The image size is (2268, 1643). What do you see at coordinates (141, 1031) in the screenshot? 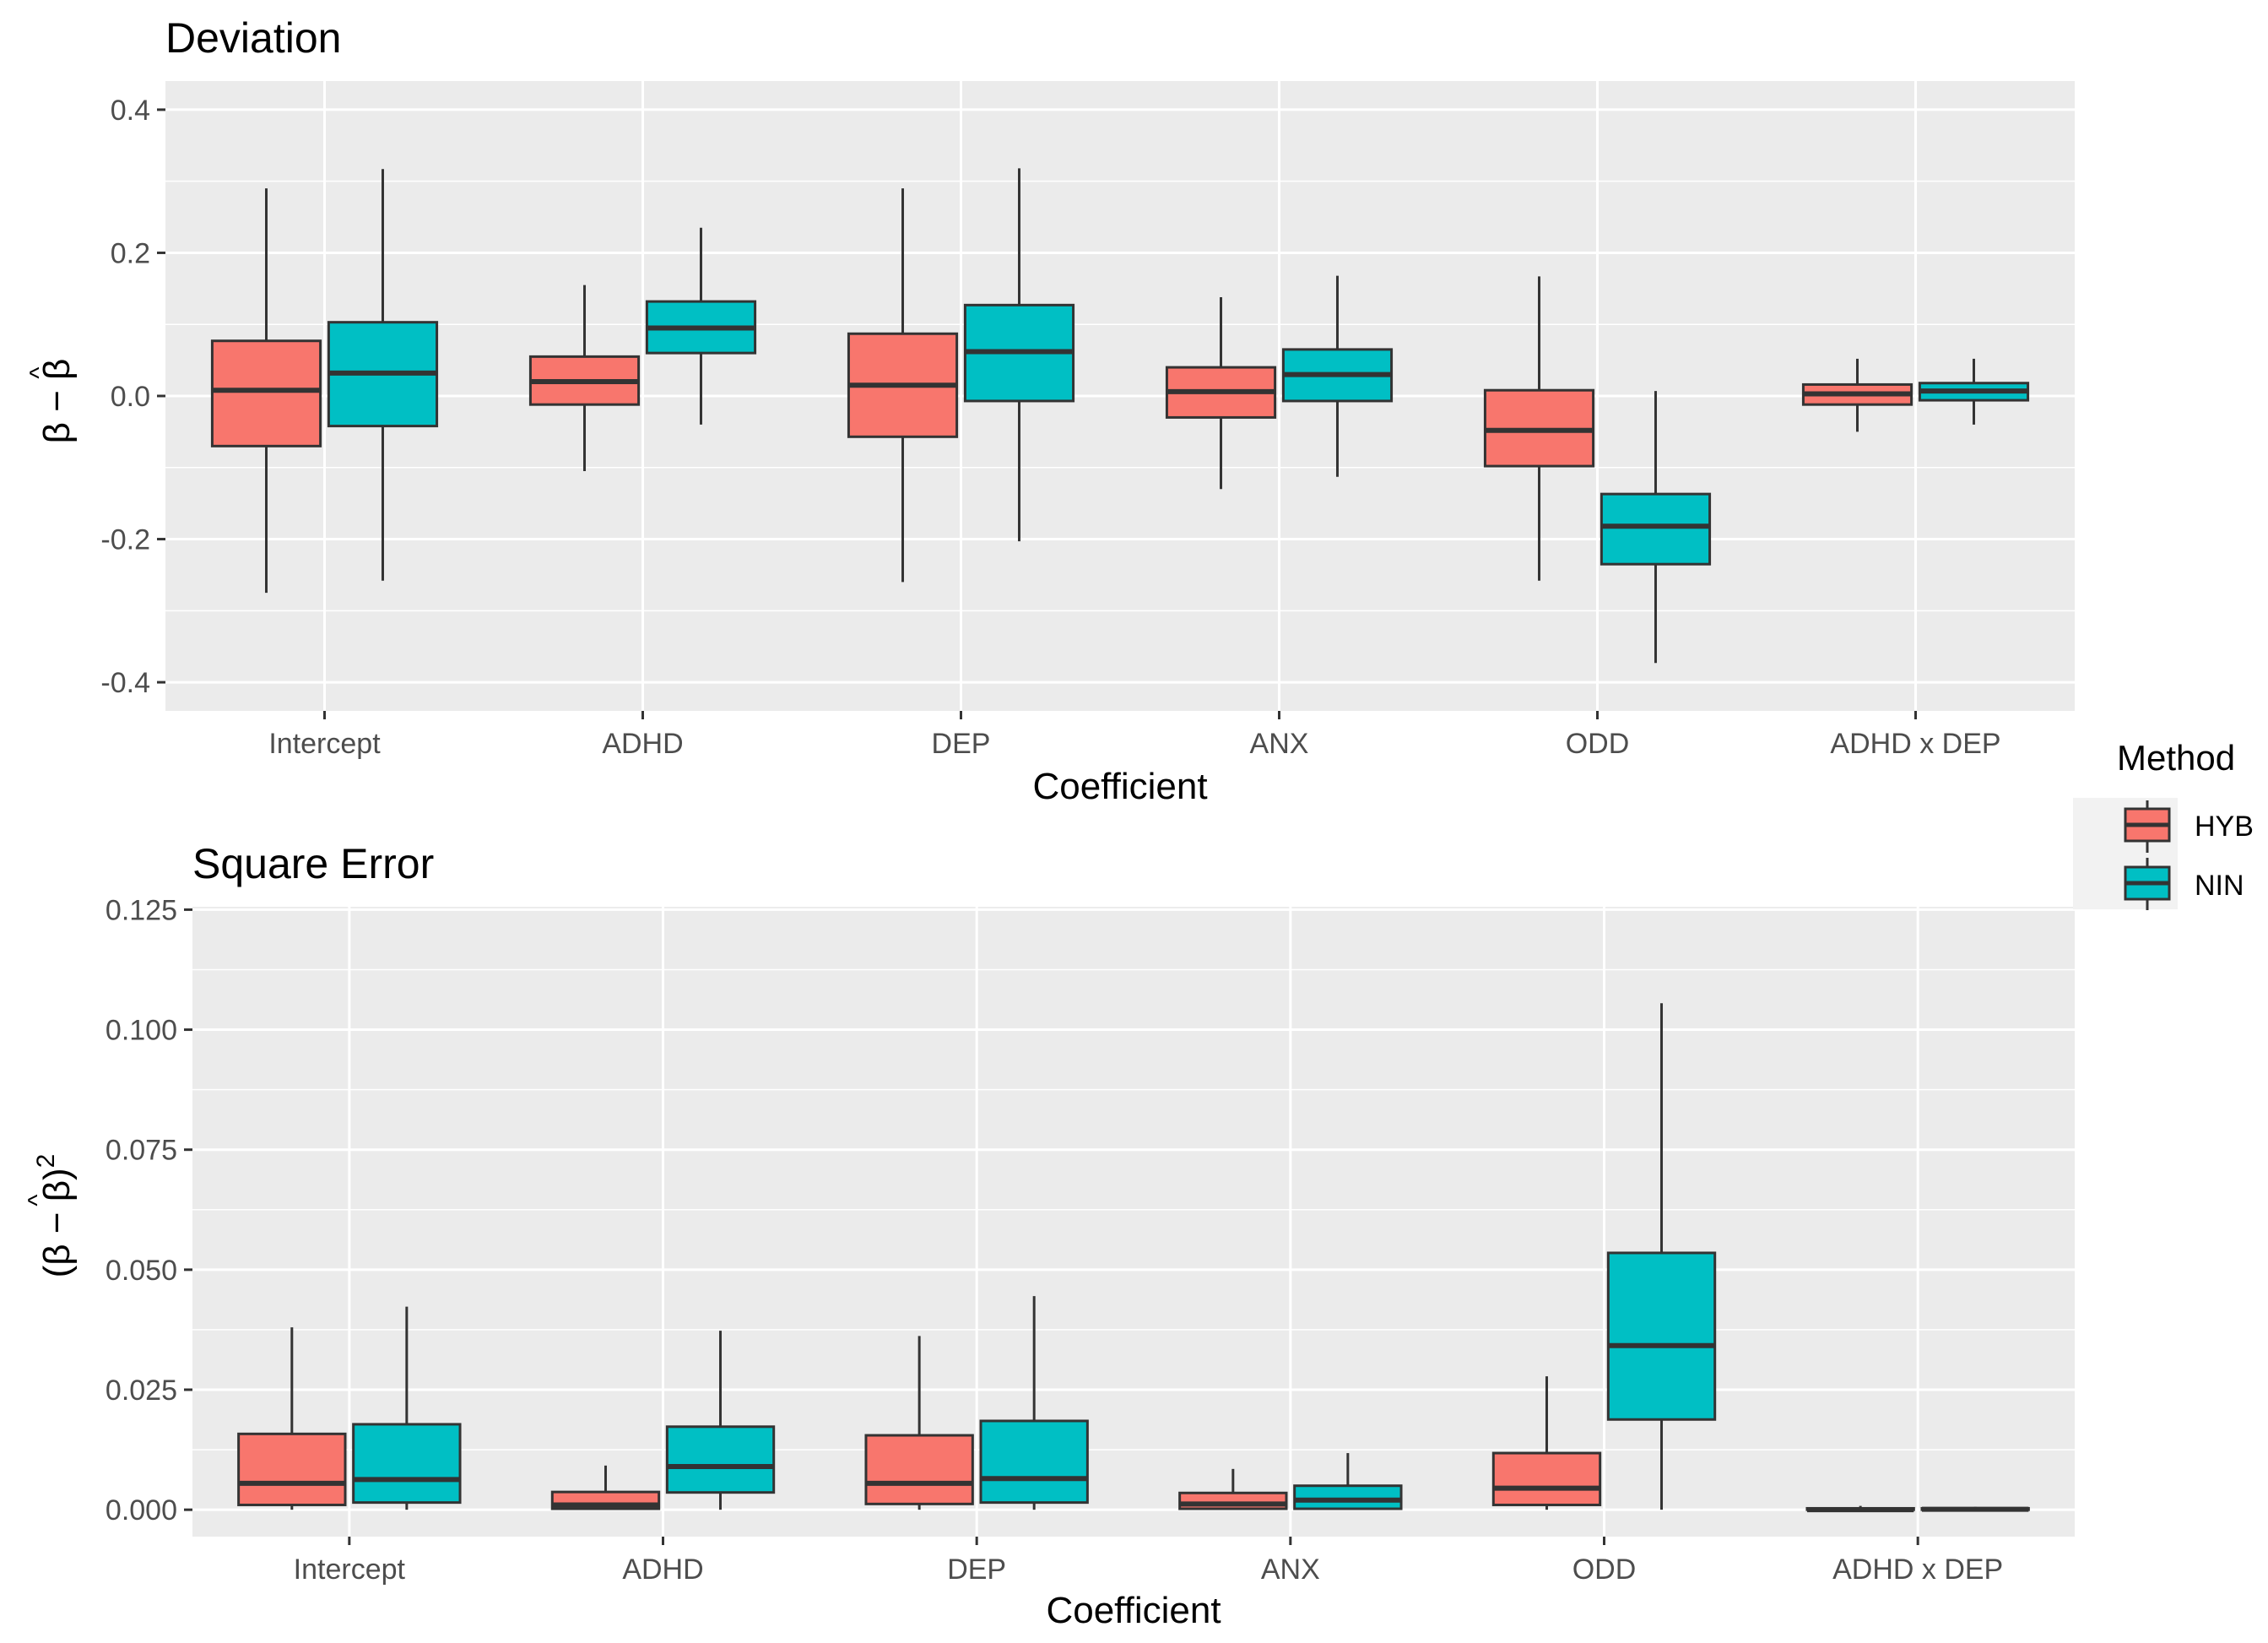
I see `y-tick-label: 0.100` at bounding box center [141, 1031].